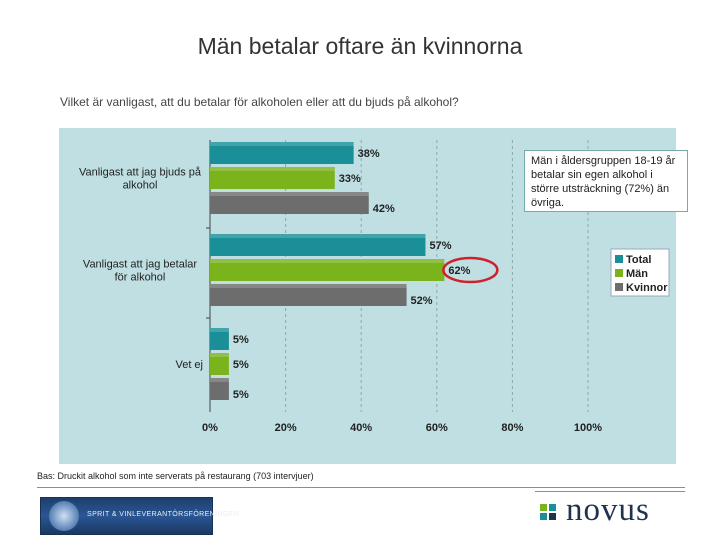  I want to click on data-label: 52%, so click(422, 301).